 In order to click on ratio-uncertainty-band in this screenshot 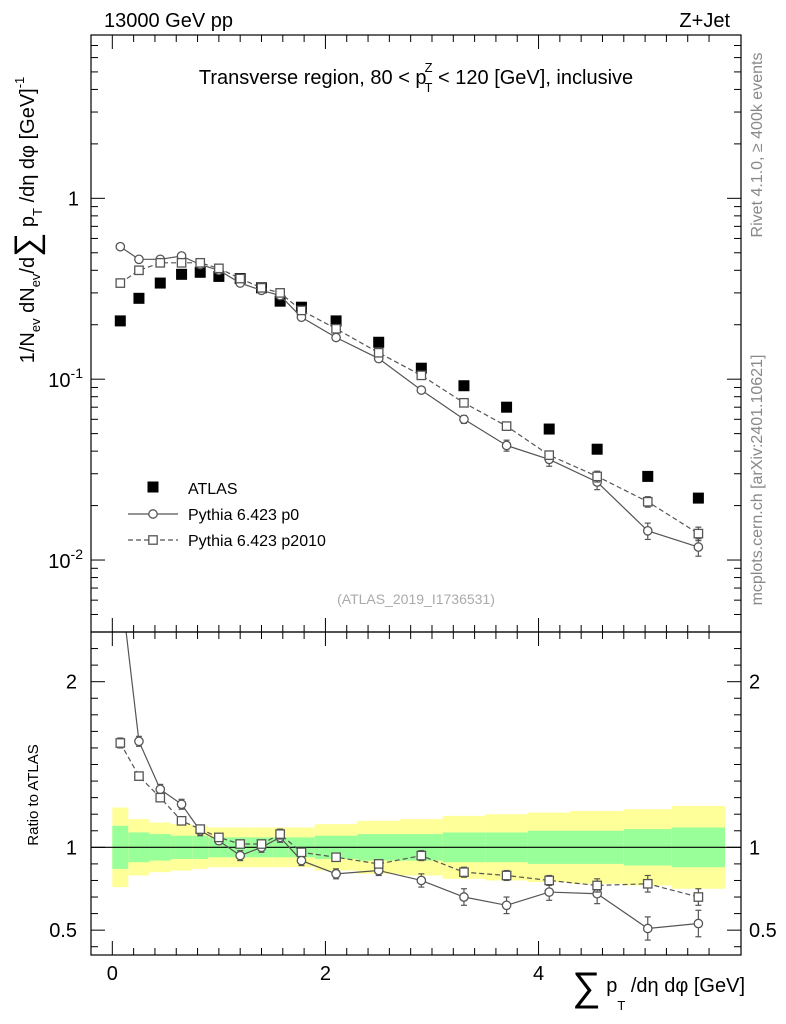, I will do `click(416, 847)`.